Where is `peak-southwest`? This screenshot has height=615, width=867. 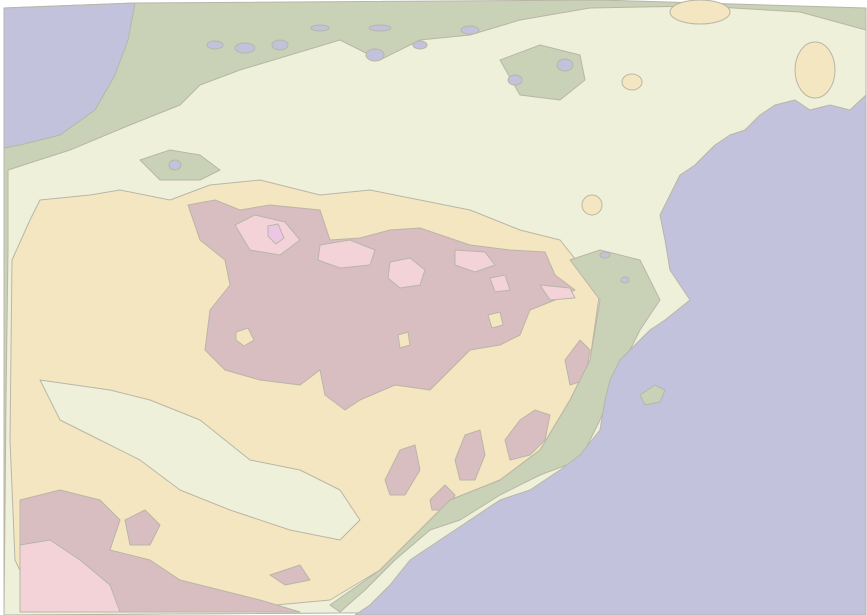 peak-southwest is located at coordinates (70, 576).